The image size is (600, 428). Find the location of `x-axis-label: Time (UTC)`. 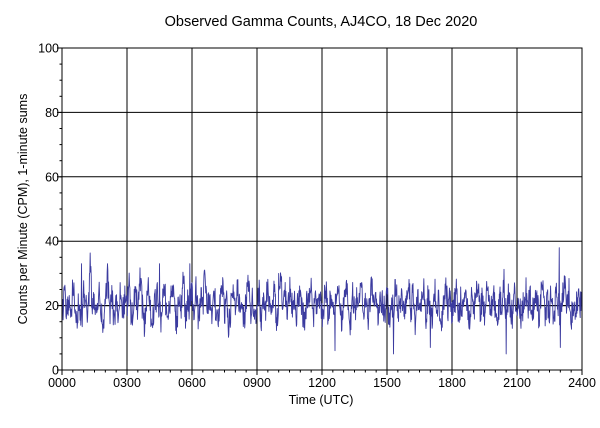

x-axis-label: Time (UTC) is located at coordinates (321, 400).